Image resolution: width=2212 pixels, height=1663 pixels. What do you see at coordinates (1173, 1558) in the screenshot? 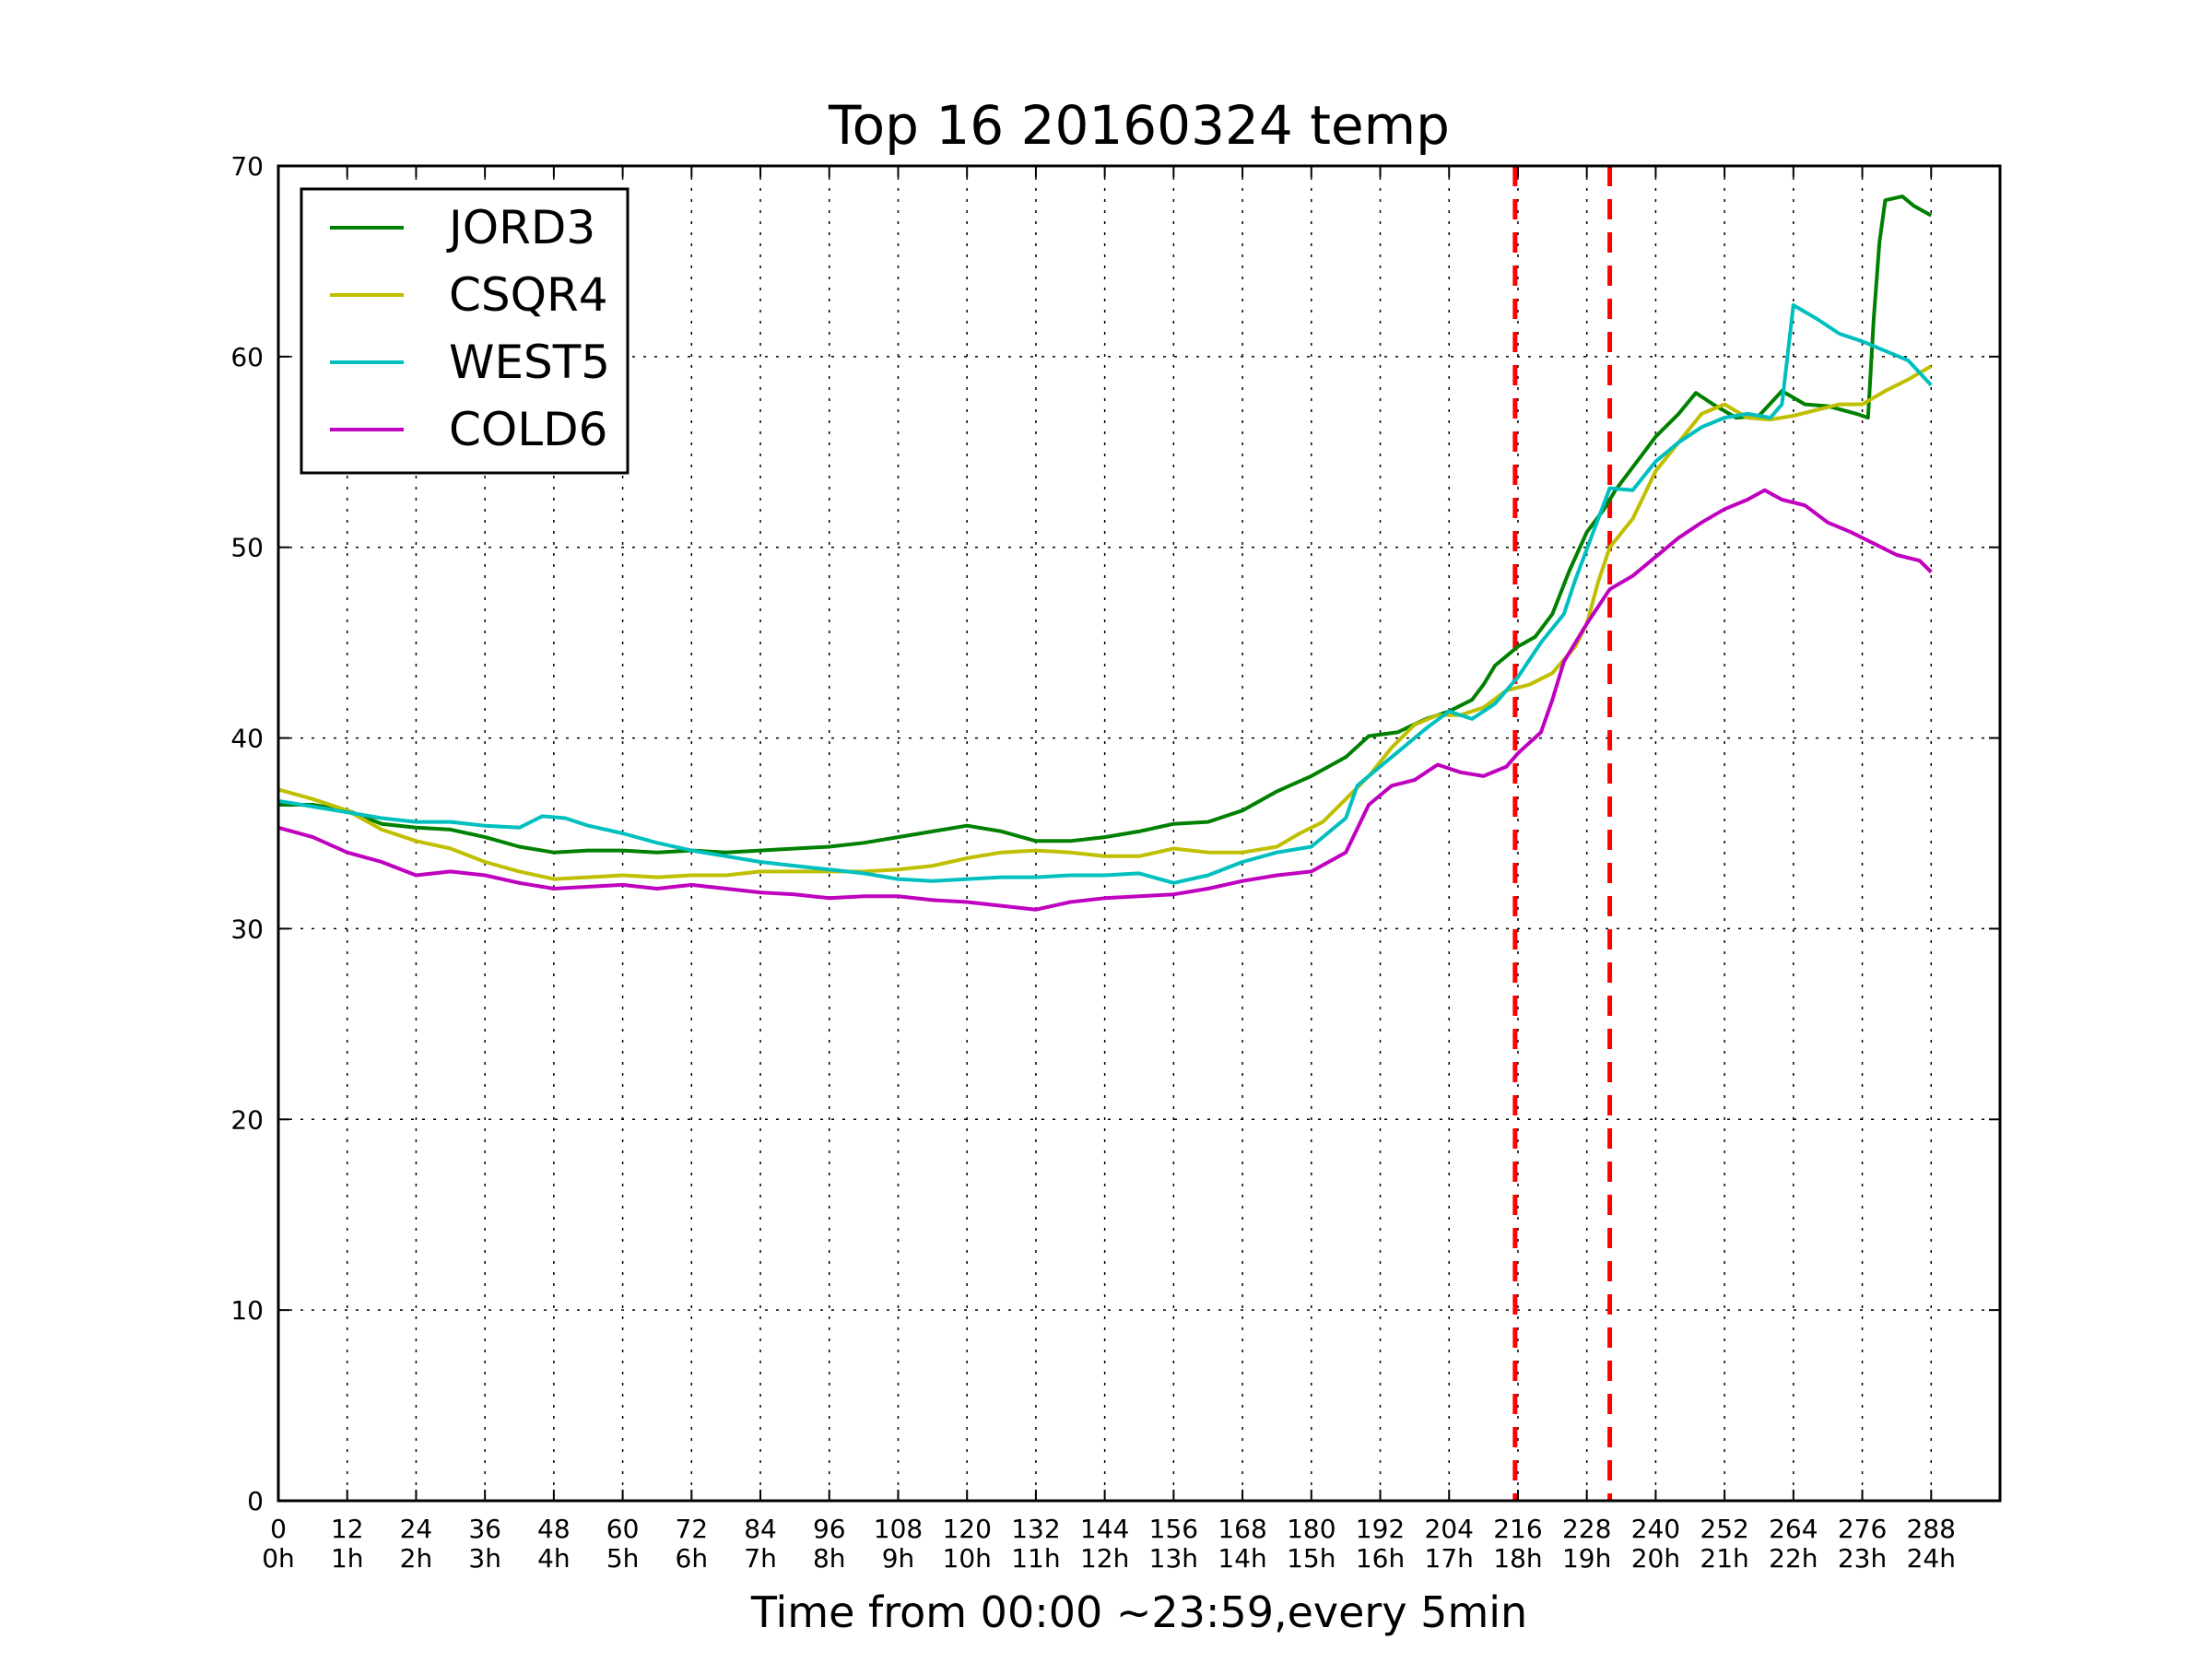
I see `x-tick-sublabel: 13h` at bounding box center [1173, 1558].